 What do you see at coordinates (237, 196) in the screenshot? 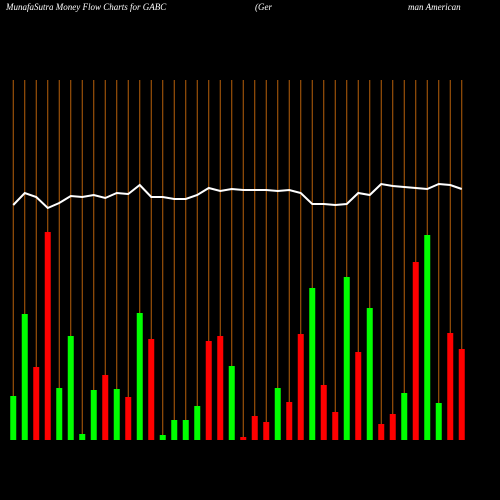
I see `money-flow-line` at bounding box center [237, 196].